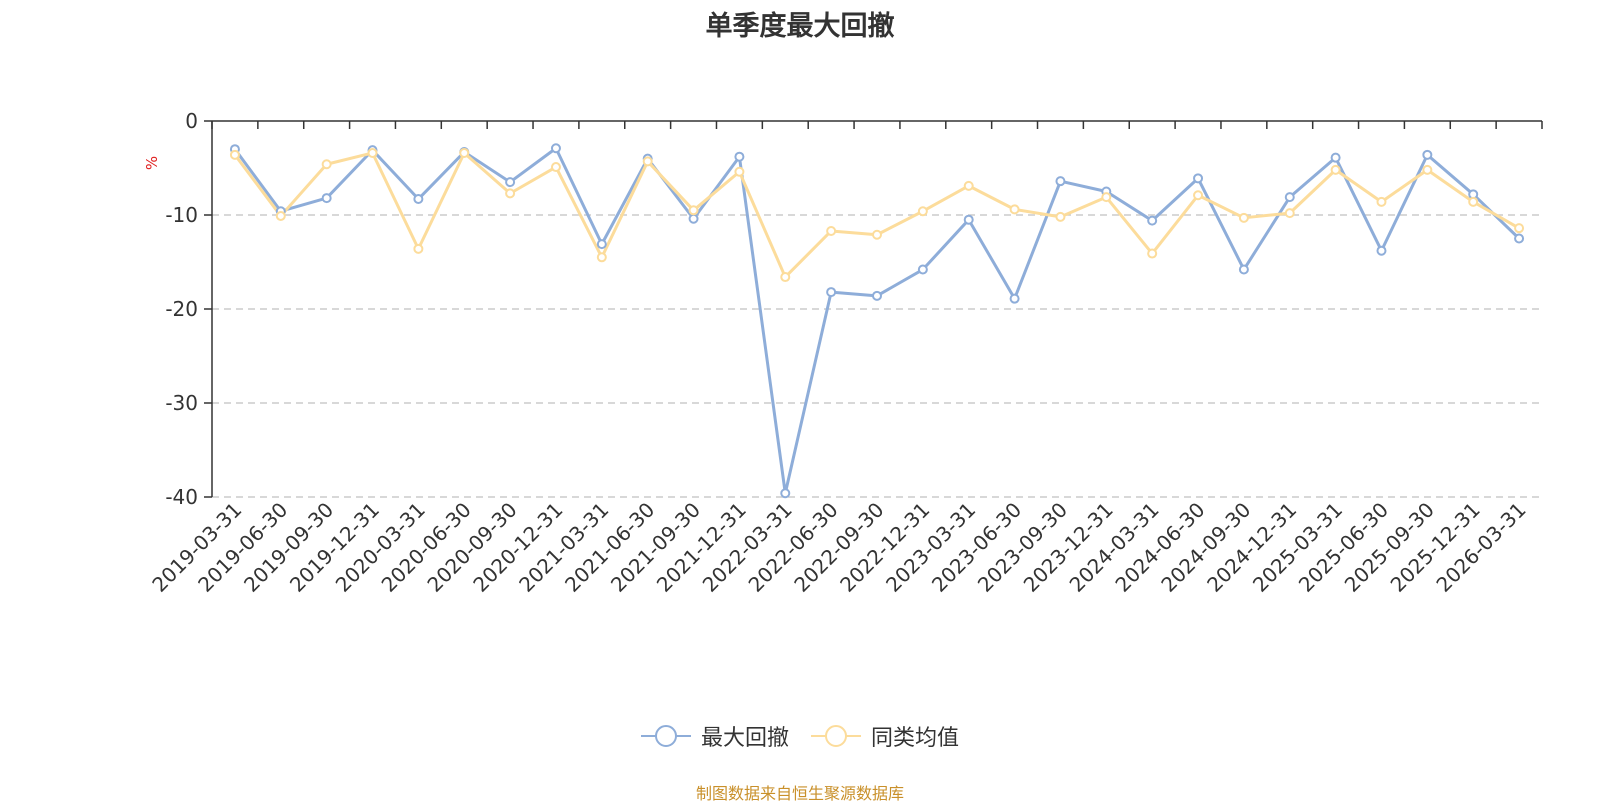 This screenshot has width=1600, height=804. I want to click on legend-item-peer-average: 同类均值, so click(885, 736).